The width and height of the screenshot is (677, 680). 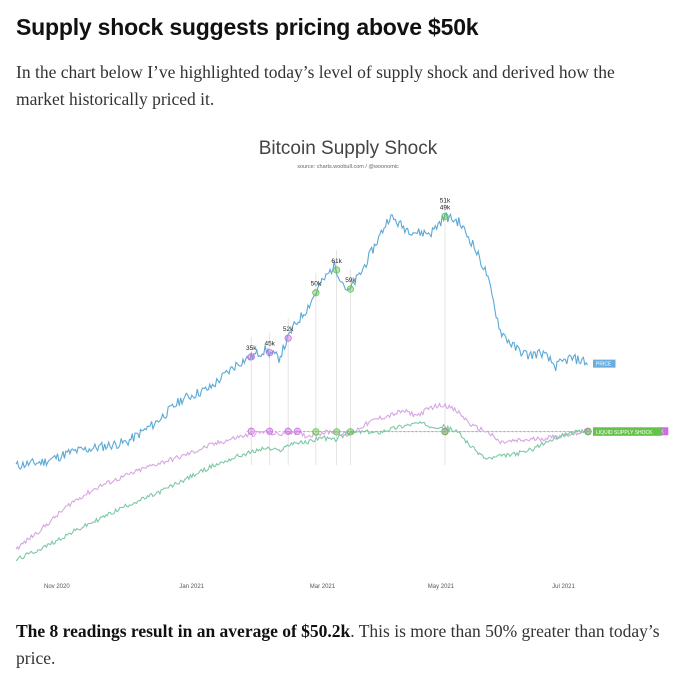 What do you see at coordinates (251, 348) in the screenshot?
I see `price-marker-label: 35k` at bounding box center [251, 348].